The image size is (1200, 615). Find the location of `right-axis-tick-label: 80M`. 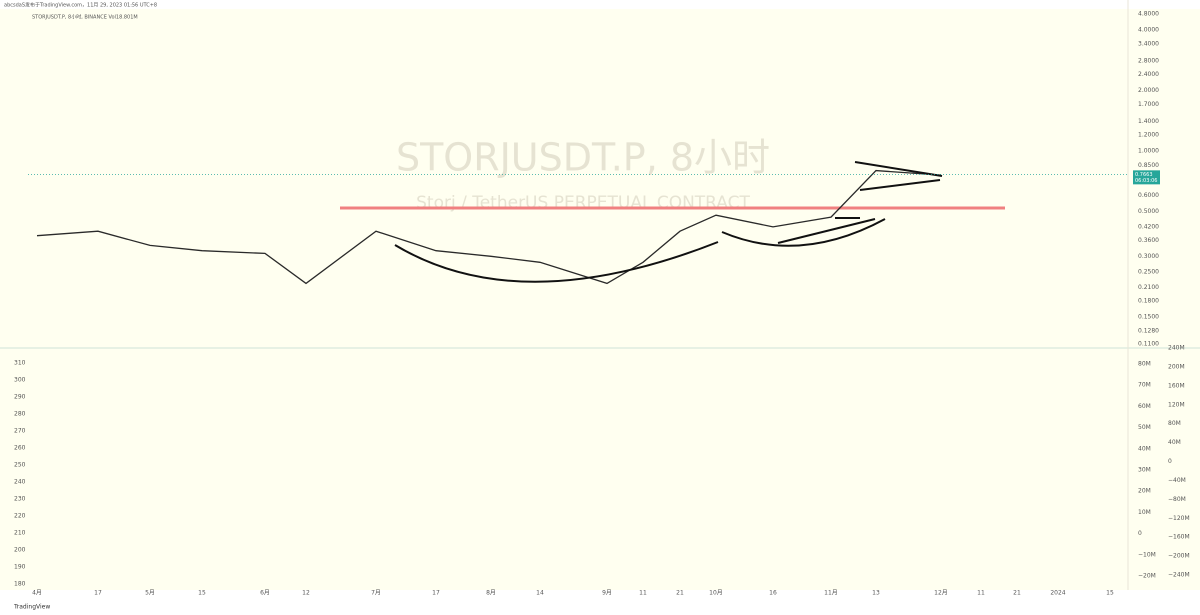

right-axis-tick-label: 80M is located at coordinates (1174, 423).